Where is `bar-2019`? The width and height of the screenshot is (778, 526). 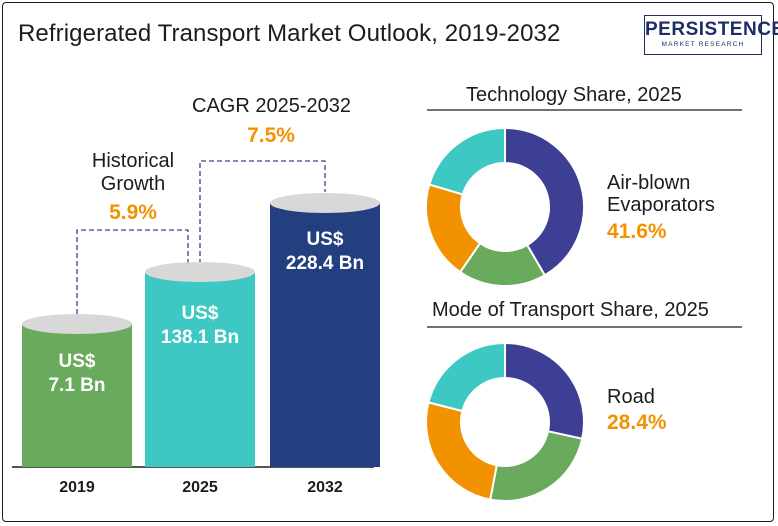
bar-2019 is located at coordinates (77, 395).